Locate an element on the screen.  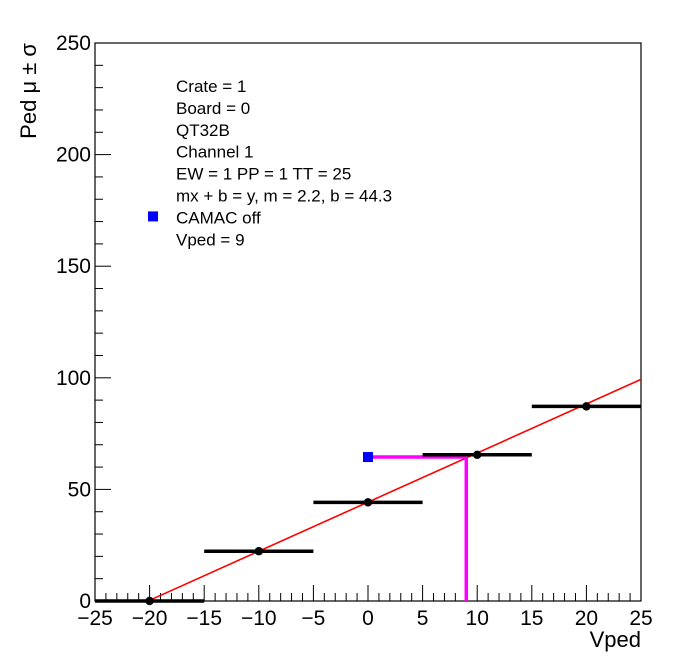
annotation-line: Vped = 9 is located at coordinates (210, 239).